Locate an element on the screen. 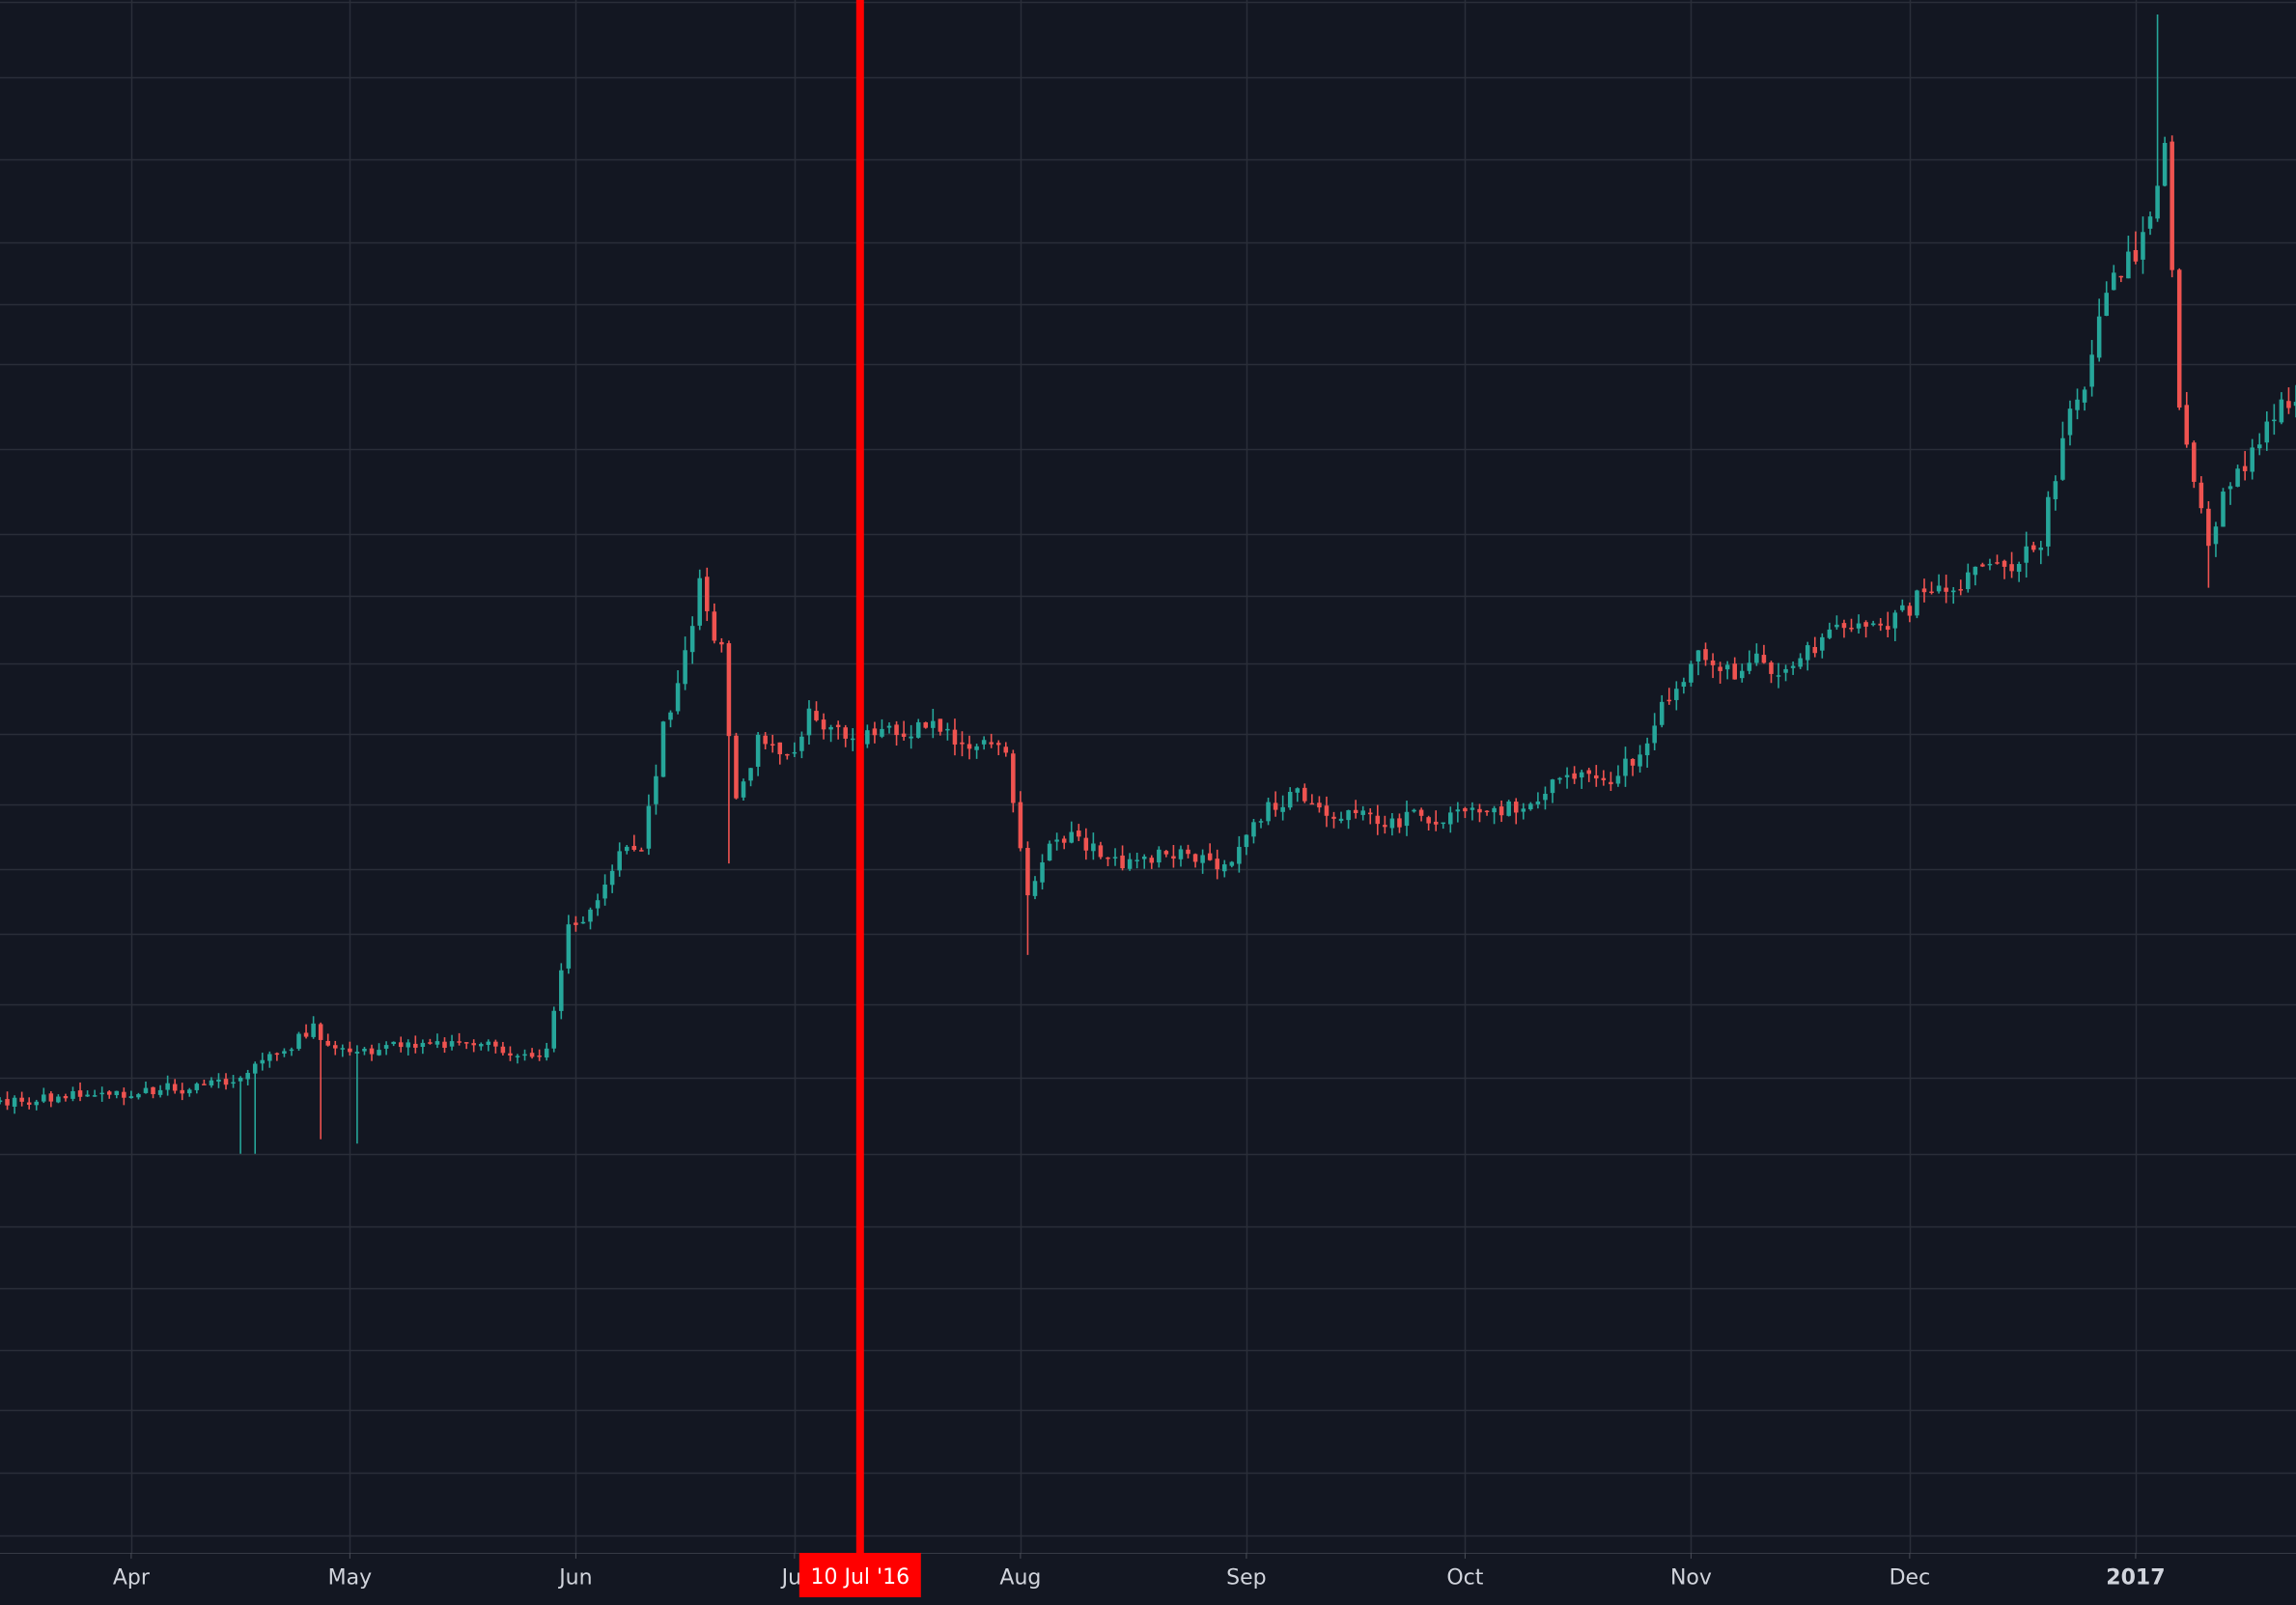  time-axis: Apr May Jun Jul Aug Sep Oct Nov Dec 2017 is located at coordinates (1140, 1572).